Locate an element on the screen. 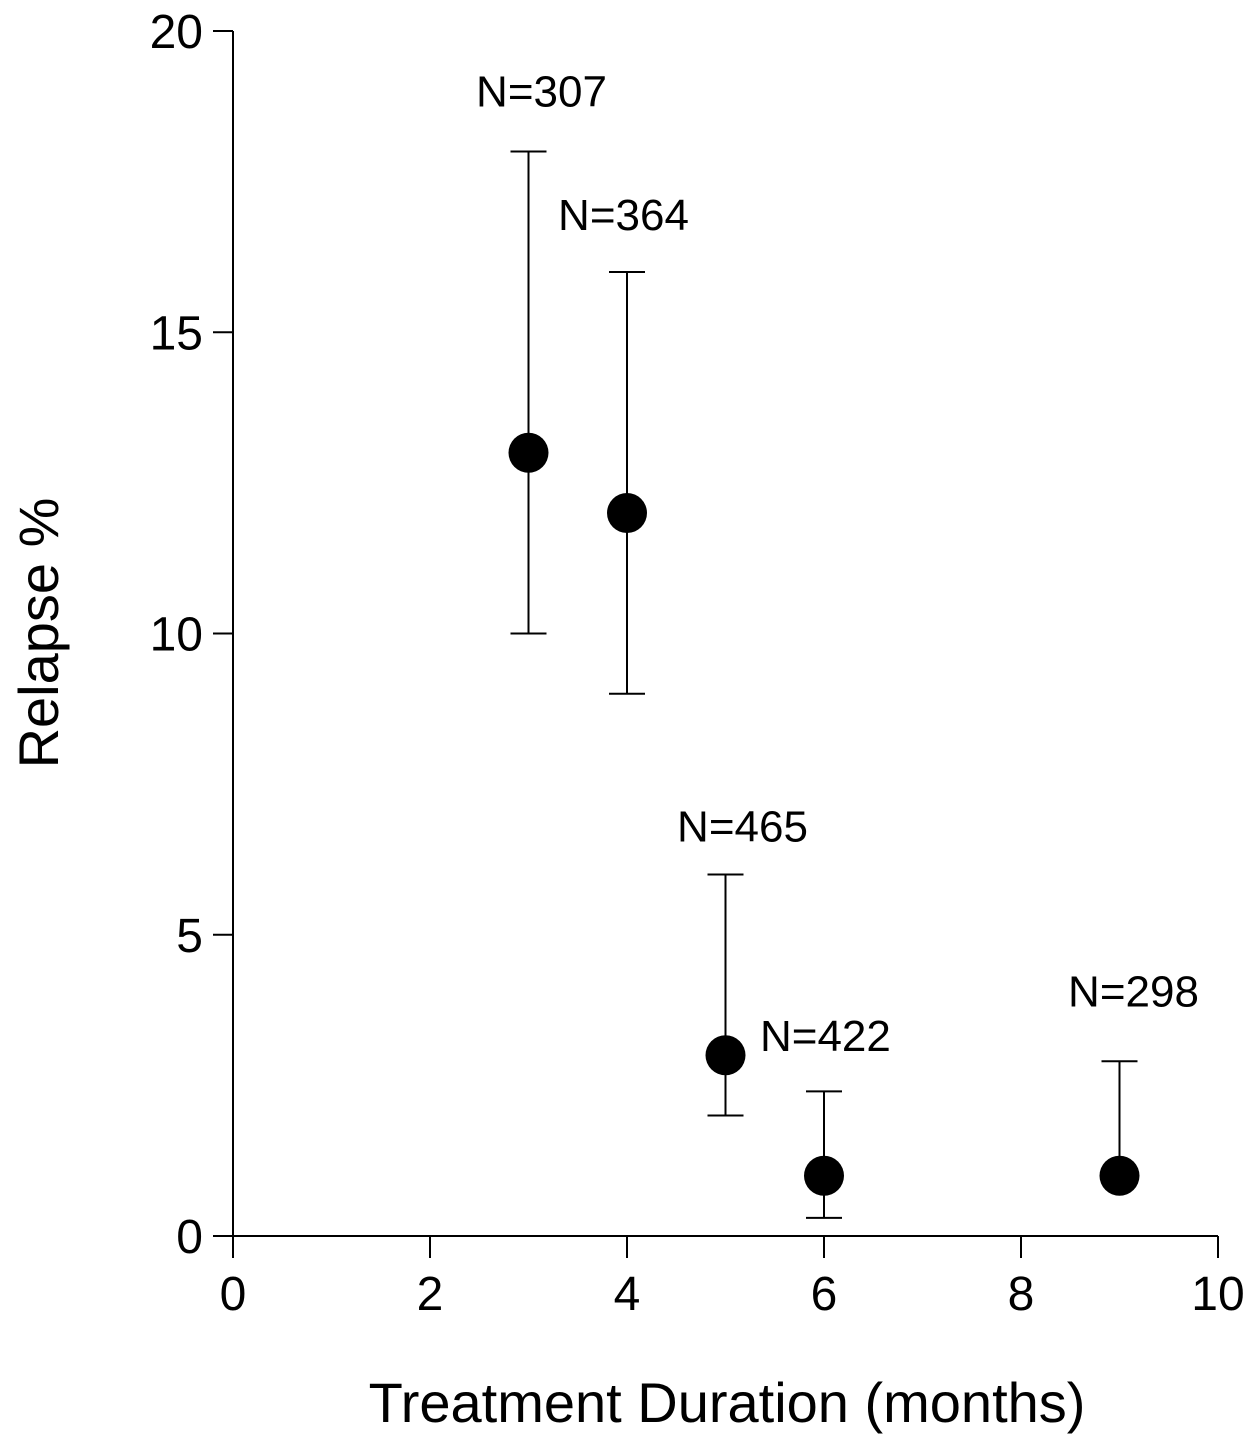  point-label: N=307 is located at coordinates (541, 92).